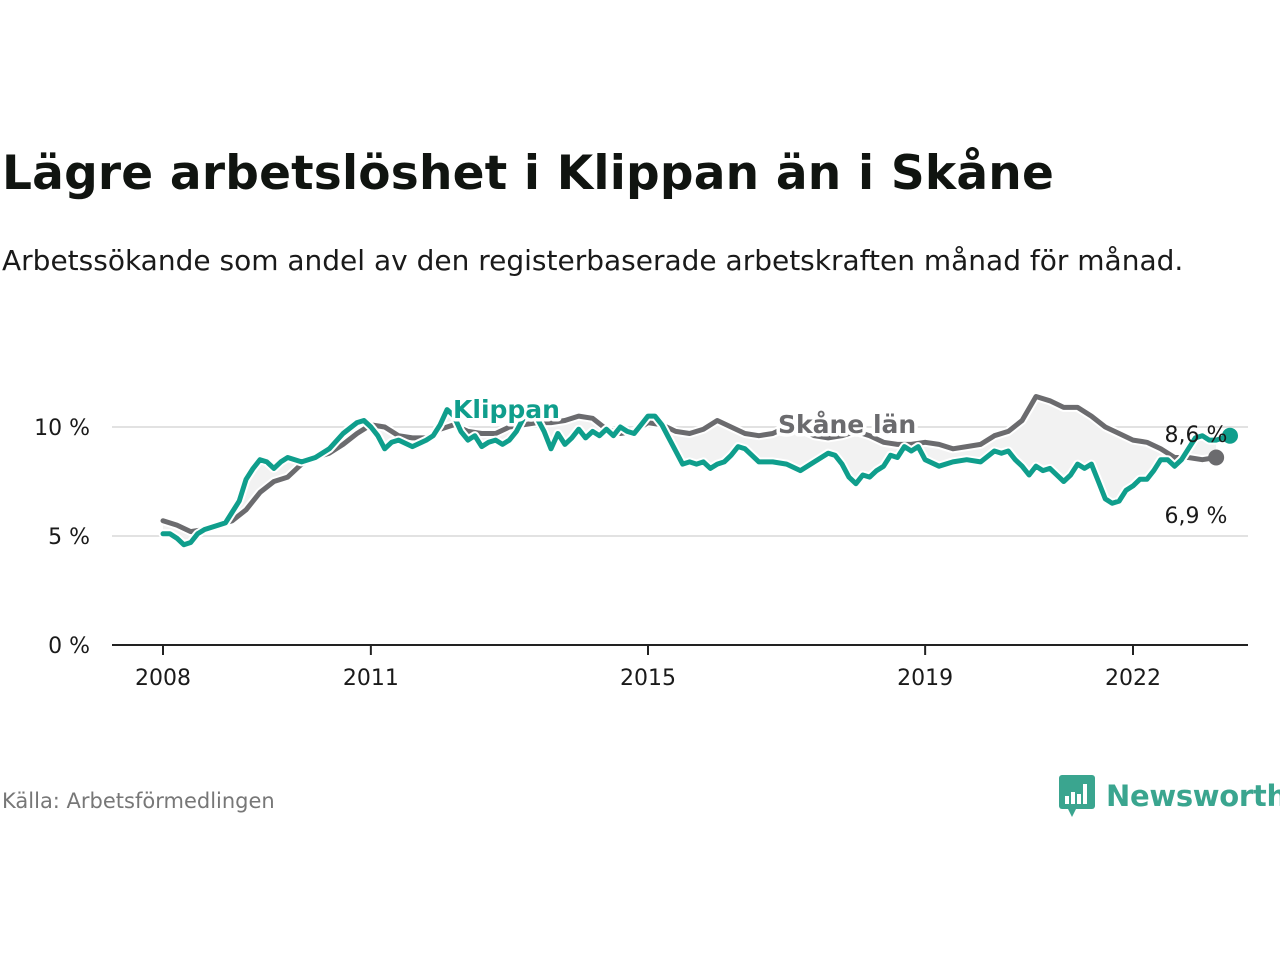 Image resolution: width=1280 pixels, height=960 pixels. Describe the element at coordinates (371, 678) in the screenshot. I see `x-tick-label: 2011` at that location.